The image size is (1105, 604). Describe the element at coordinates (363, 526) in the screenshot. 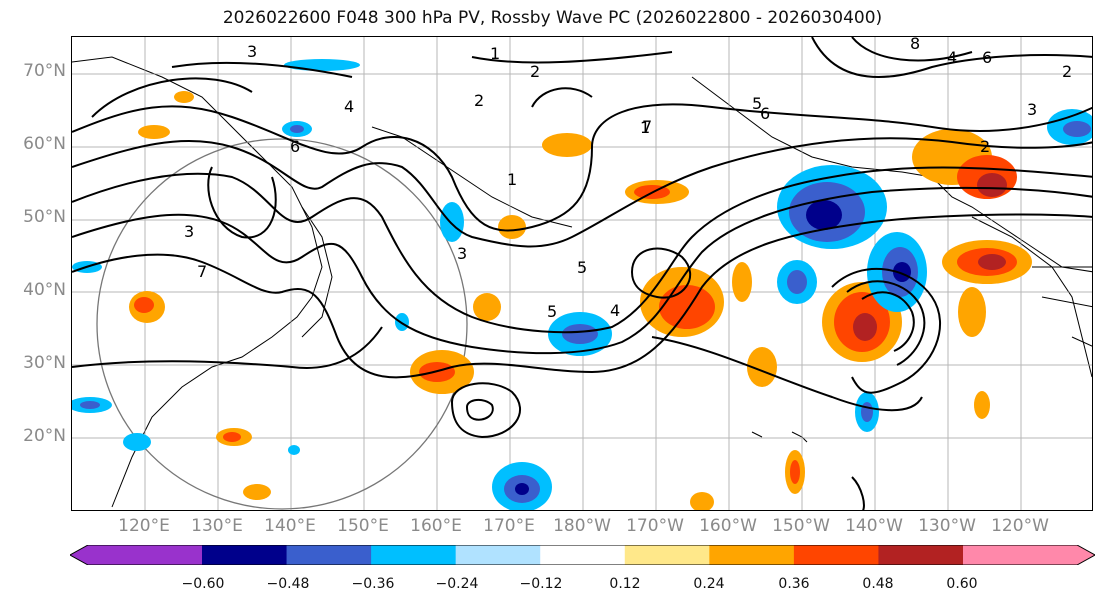

I see `lon-label: 150°E` at that location.